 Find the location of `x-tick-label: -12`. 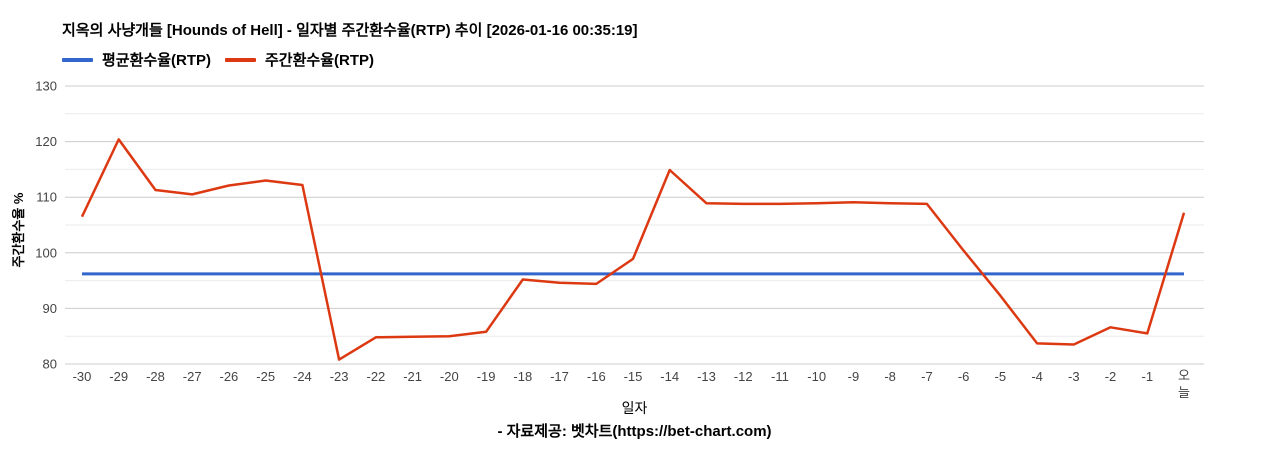

x-tick-label: -12 is located at coordinates (743, 376).